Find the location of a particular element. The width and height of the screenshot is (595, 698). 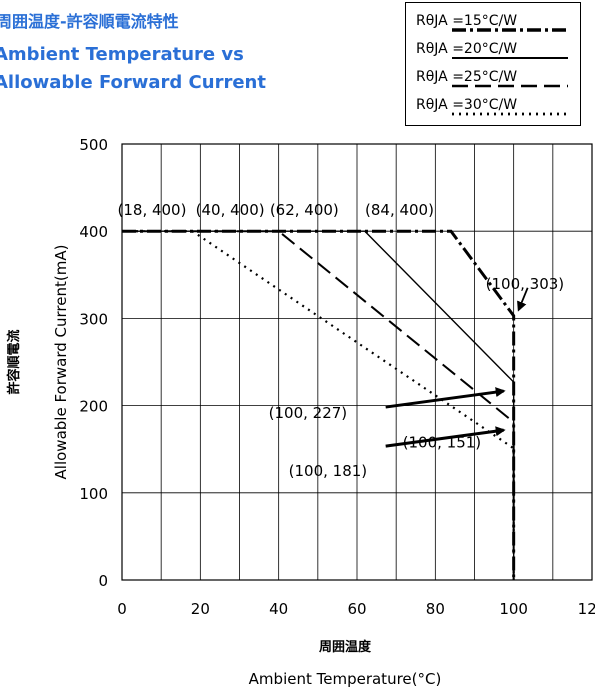

y-tick-label: 400 is located at coordinates (93, 232).